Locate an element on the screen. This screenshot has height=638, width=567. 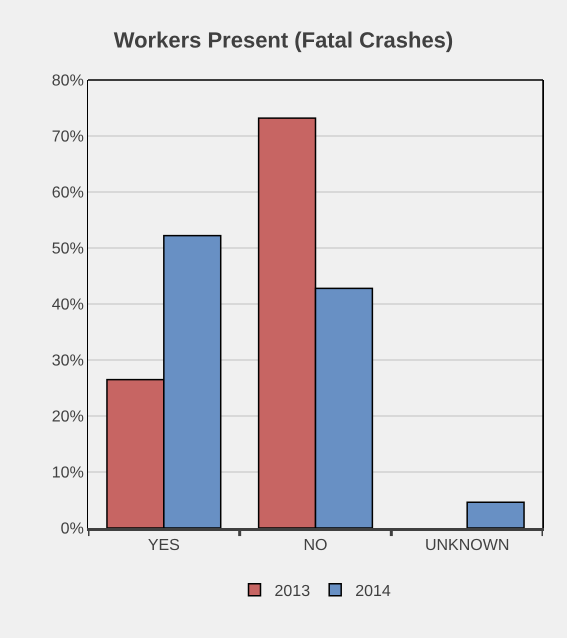
y-tick-label: 0% is located at coordinates (72, 529).